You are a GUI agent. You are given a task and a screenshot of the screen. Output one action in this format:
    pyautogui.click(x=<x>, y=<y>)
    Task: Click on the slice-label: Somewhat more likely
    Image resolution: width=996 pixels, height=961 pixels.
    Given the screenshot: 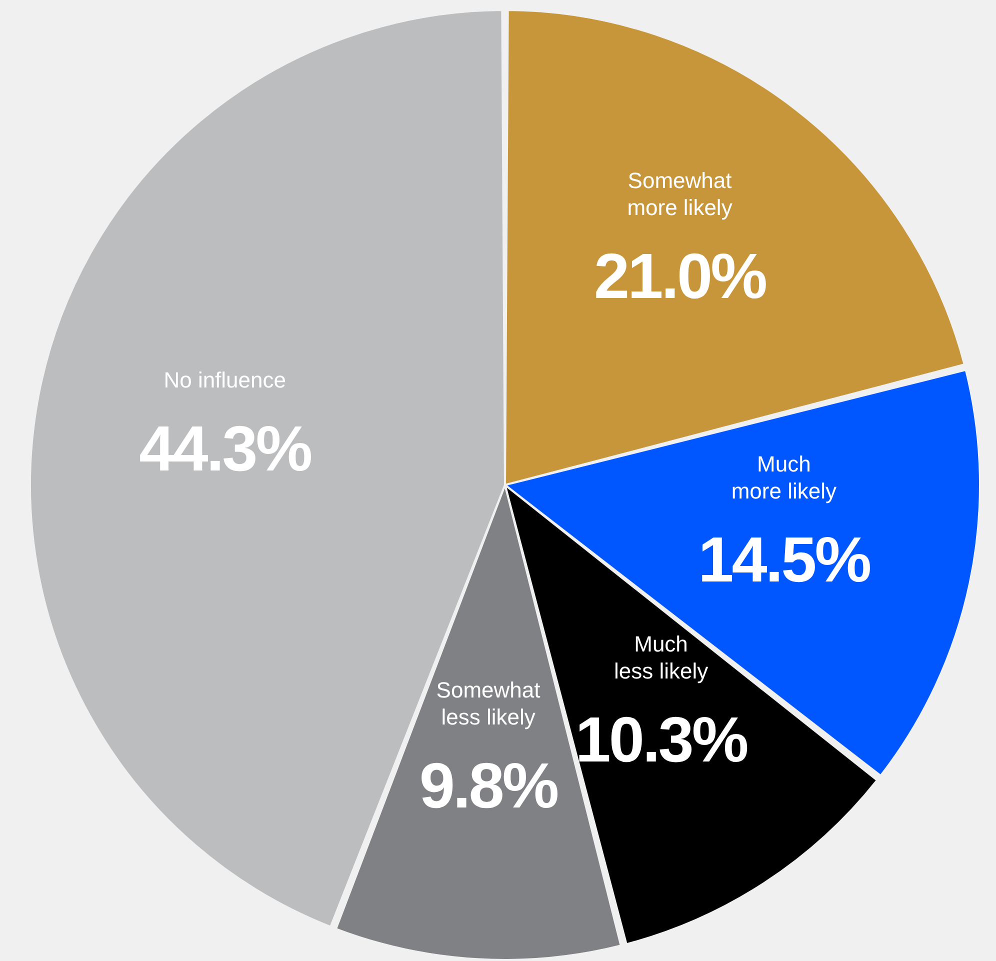 What is the action you would take?
    pyautogui.click(x=679, y=194)
    